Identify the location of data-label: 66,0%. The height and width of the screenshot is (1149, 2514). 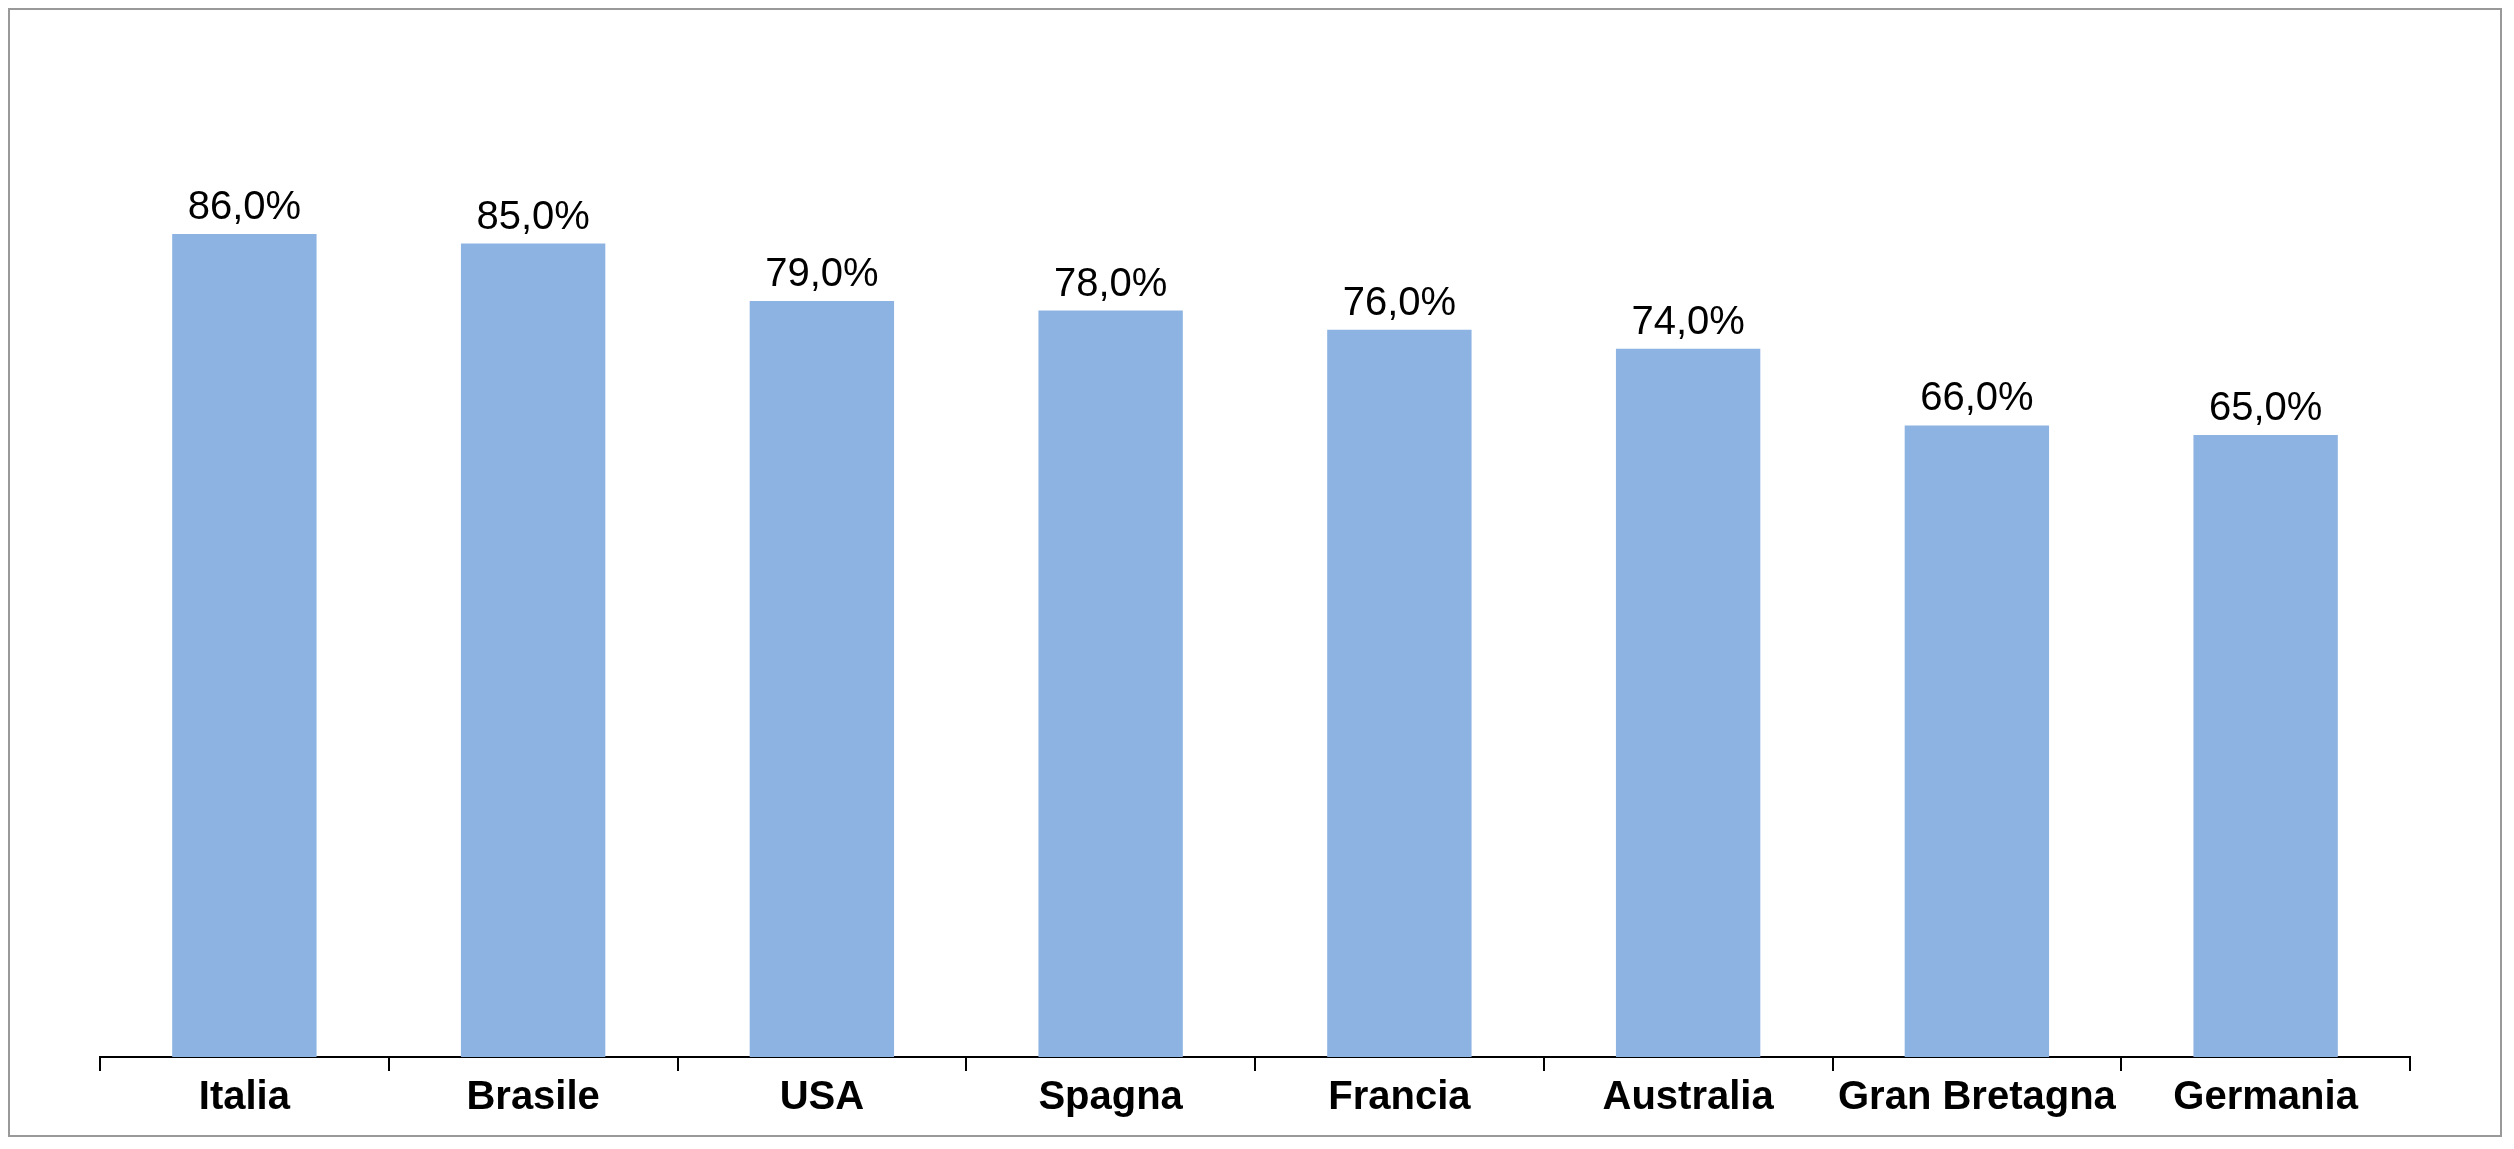
(1977, 396).